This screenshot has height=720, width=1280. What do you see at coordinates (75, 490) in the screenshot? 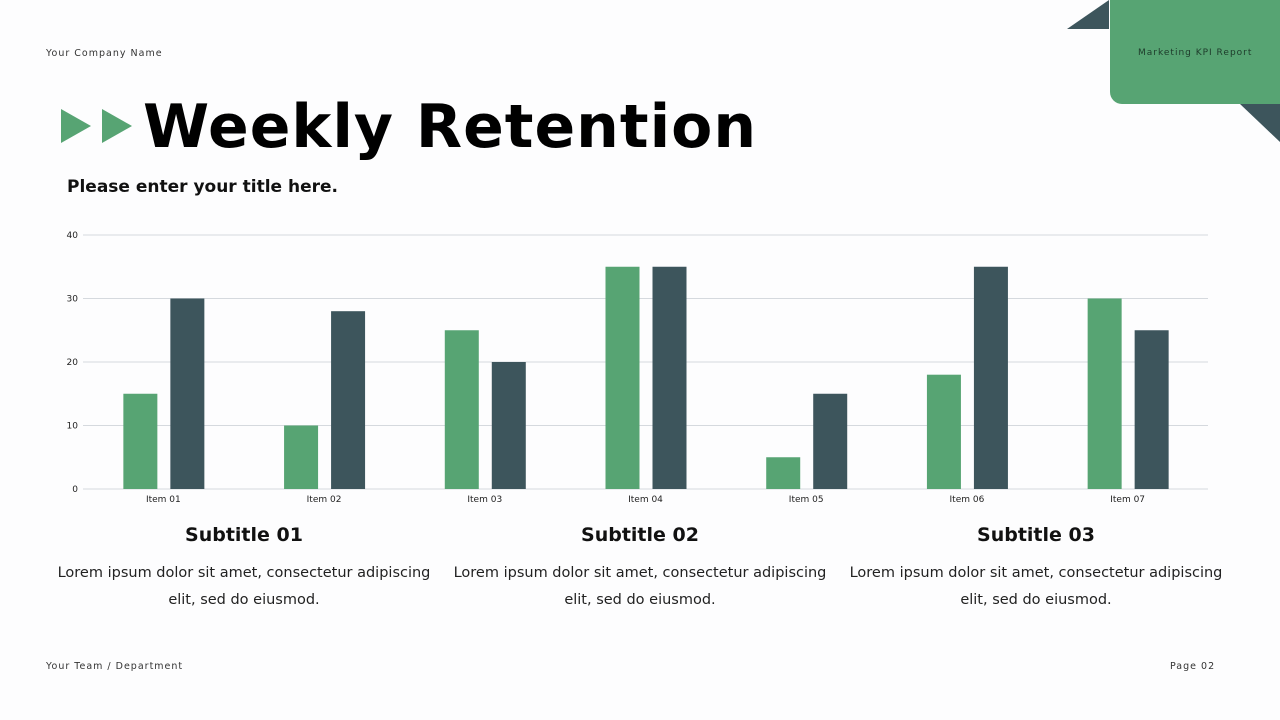
I see `y-tick-label: 0` at bounding box center [75, 490].